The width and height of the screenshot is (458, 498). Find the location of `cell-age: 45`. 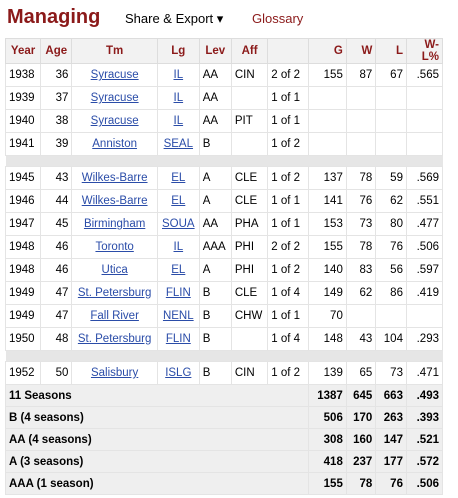

cell-age: 45 is located at coordinates (56, 224).